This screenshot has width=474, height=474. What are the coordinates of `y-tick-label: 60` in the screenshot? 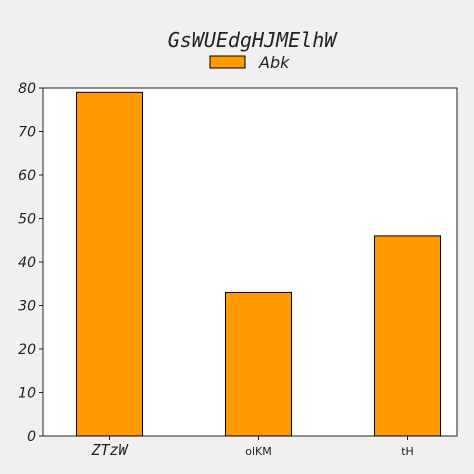 It's located at (27, 176).